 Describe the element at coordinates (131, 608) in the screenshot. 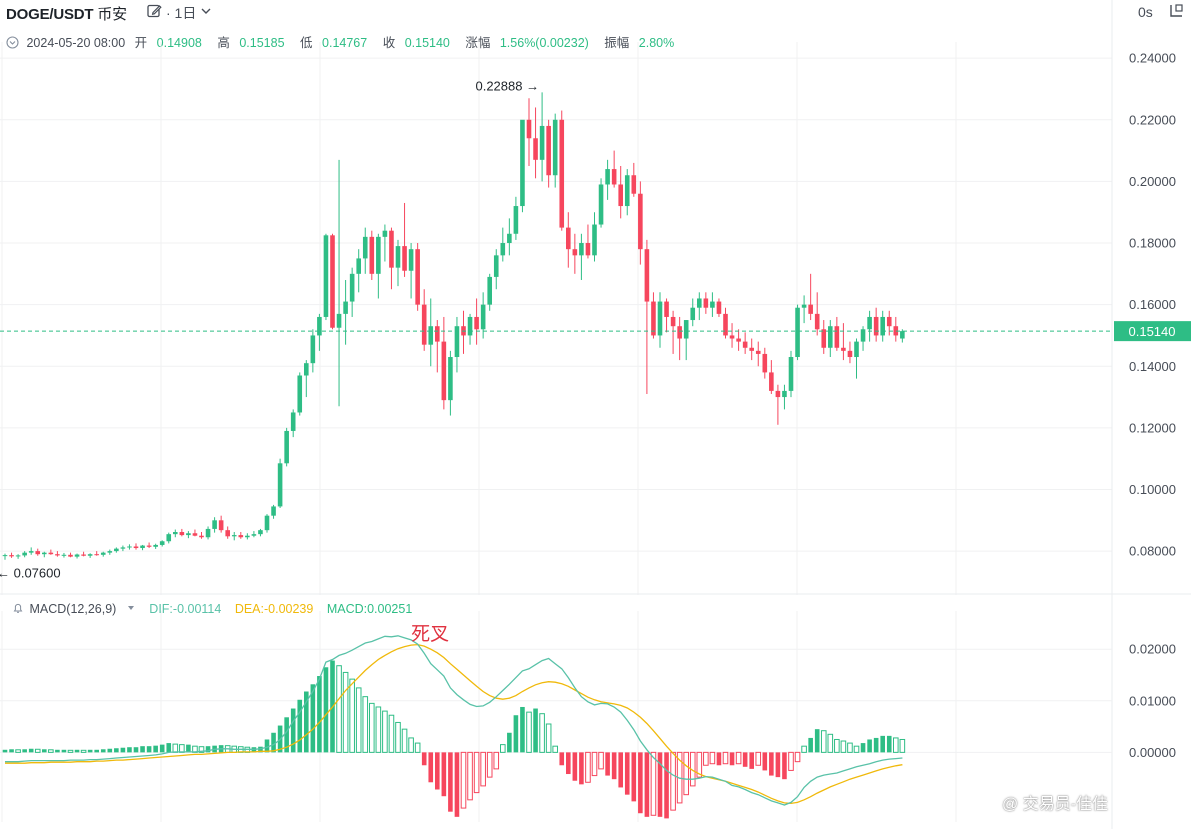

I see `caret-down-icon` at that location.